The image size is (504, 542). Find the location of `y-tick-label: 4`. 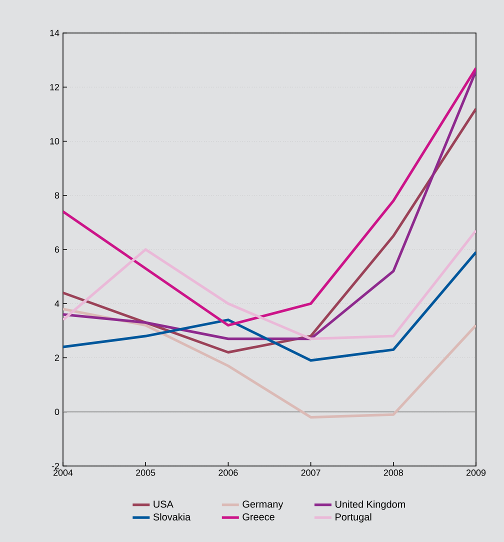

y-tick-label: 4 is located at coordinates (57, 303).